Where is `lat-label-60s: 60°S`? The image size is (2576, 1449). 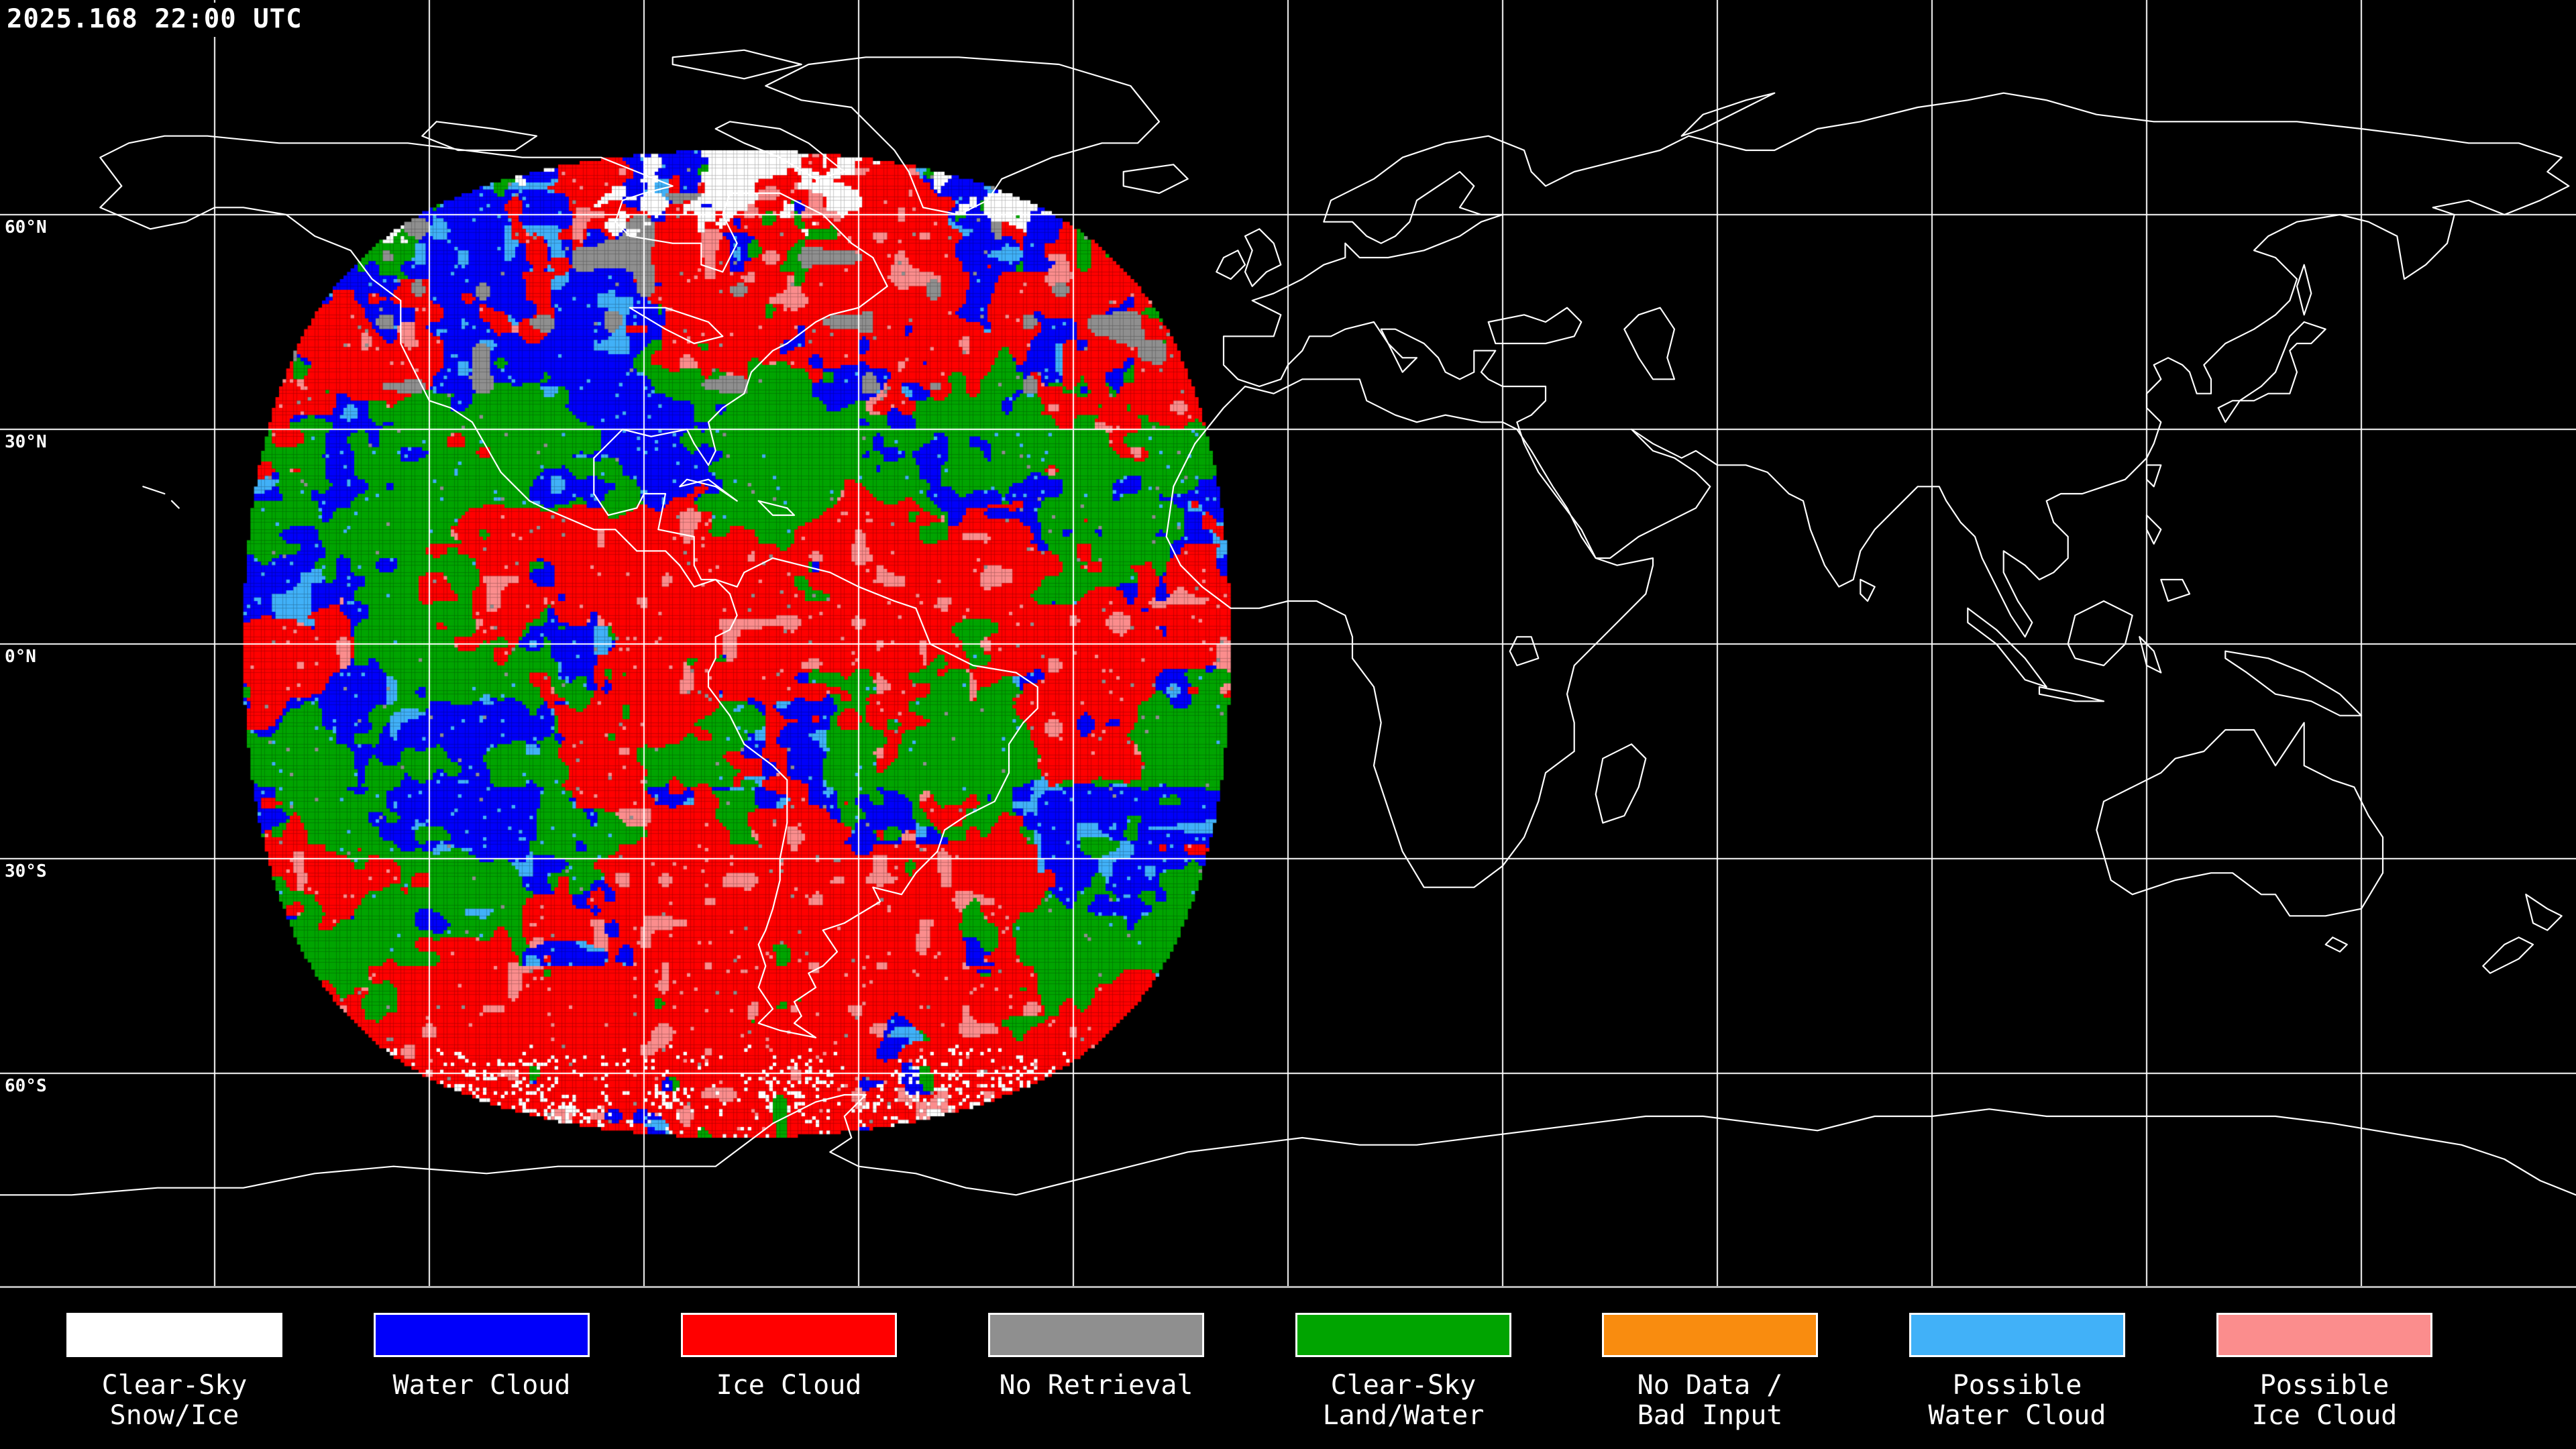 lat-label-60s: 60°S is located at coordinates (26, 1086).